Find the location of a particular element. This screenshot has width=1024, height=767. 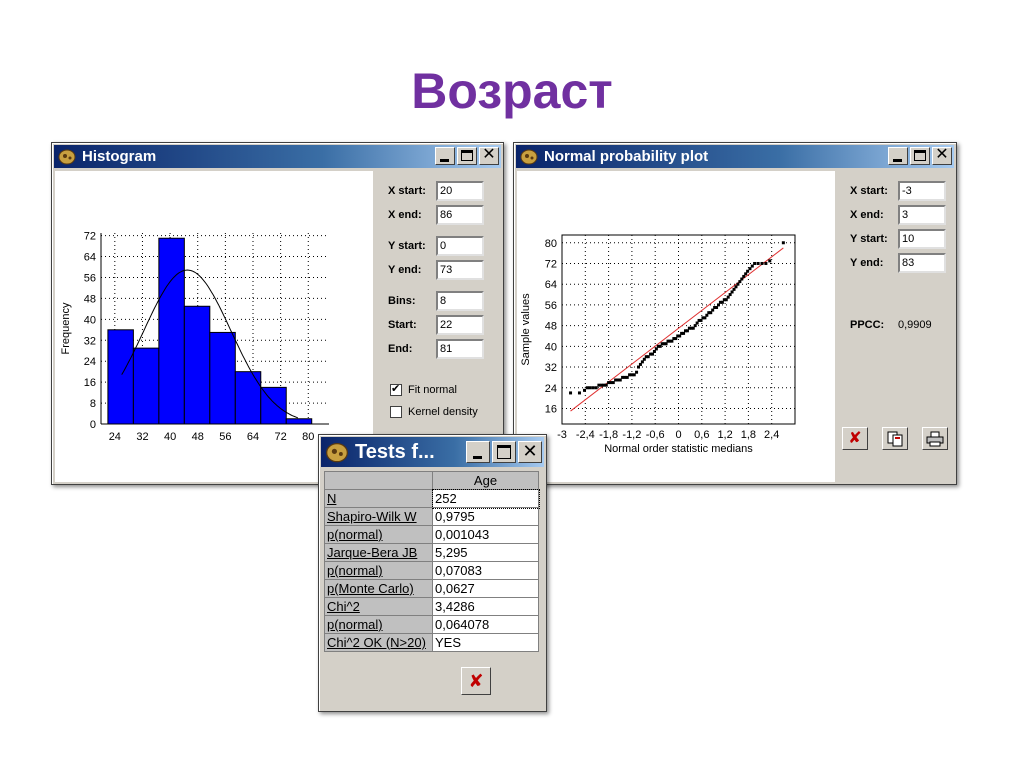

row-header: Shapiro-Wilk W is located at coordinates (378, 516).